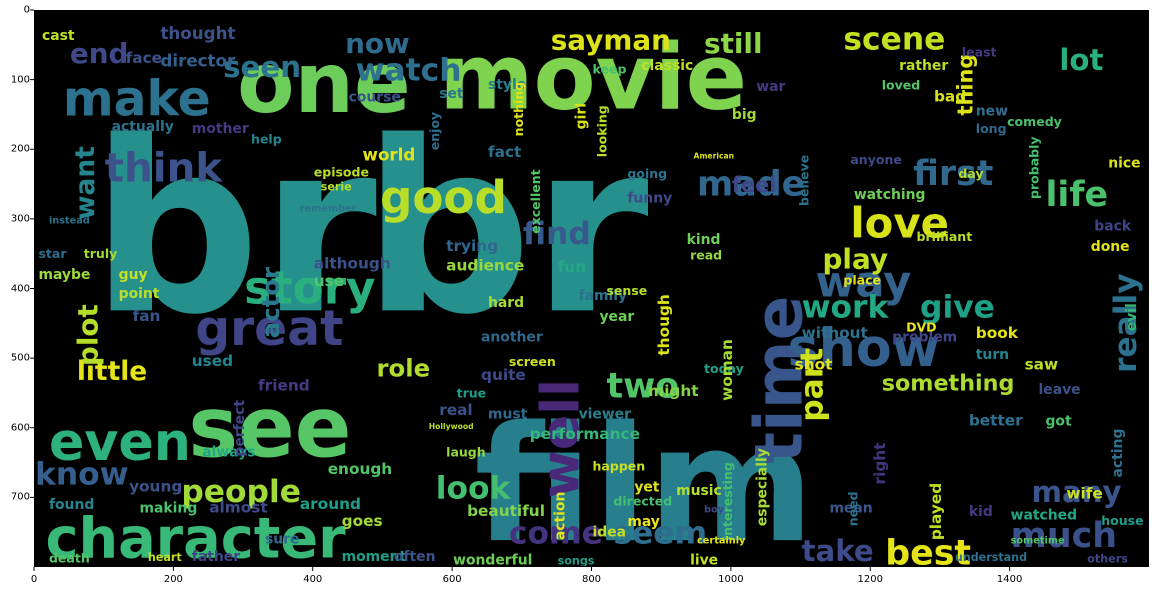  Describe the element at coordinates (120, 443) in the screenshot. I see `cloud-word: even` at that location.